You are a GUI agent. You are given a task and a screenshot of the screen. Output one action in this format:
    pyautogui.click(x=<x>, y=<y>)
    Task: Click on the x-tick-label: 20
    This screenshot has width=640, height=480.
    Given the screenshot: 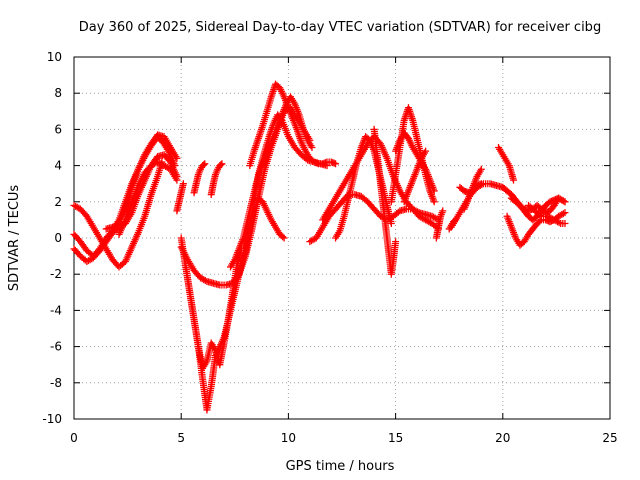 What is the action you would take?
    pyautogui.click(x=502, y=438)
    